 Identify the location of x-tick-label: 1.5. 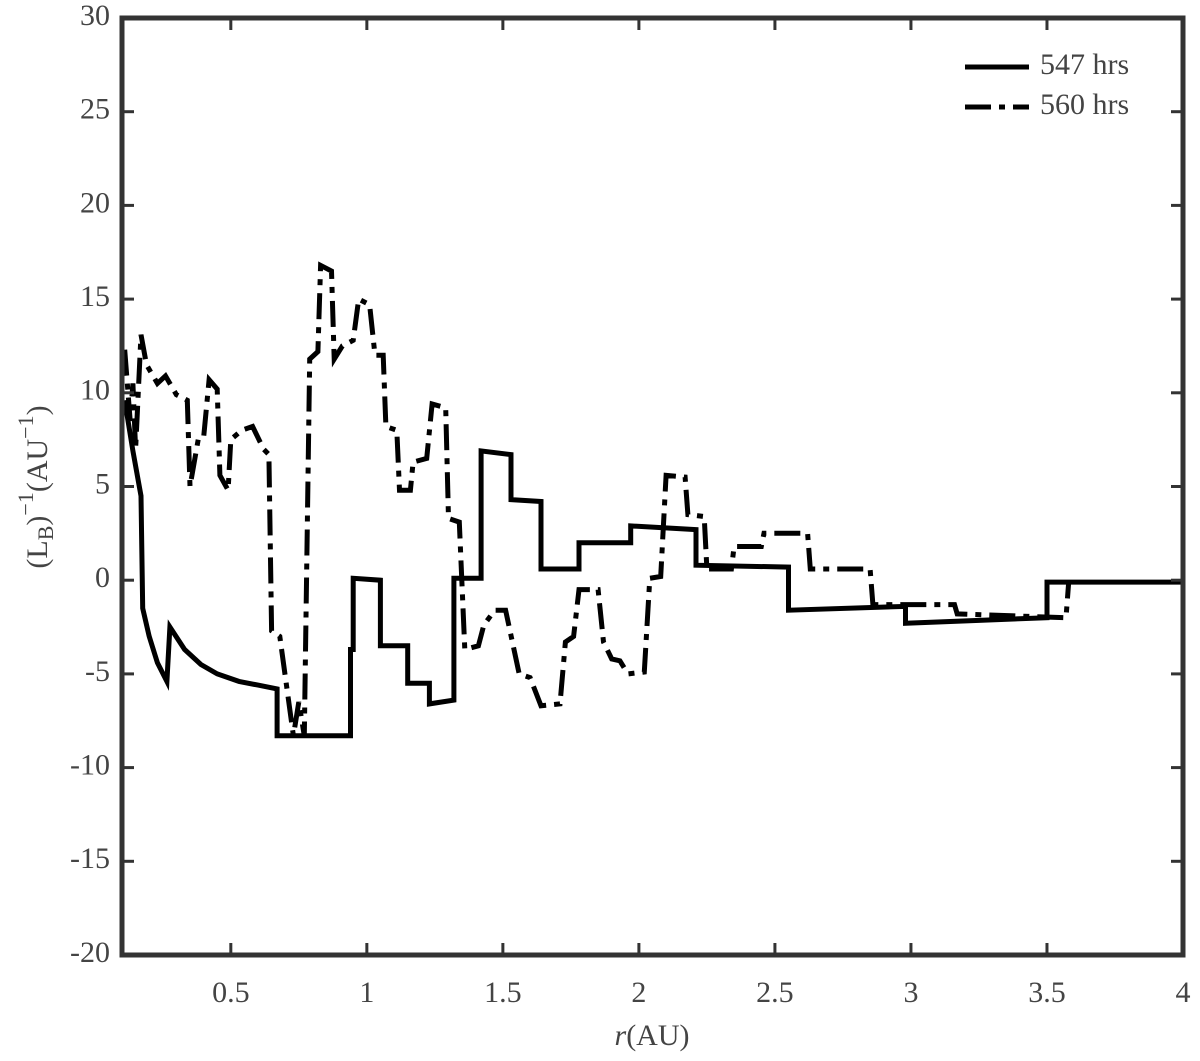
(503, 992).